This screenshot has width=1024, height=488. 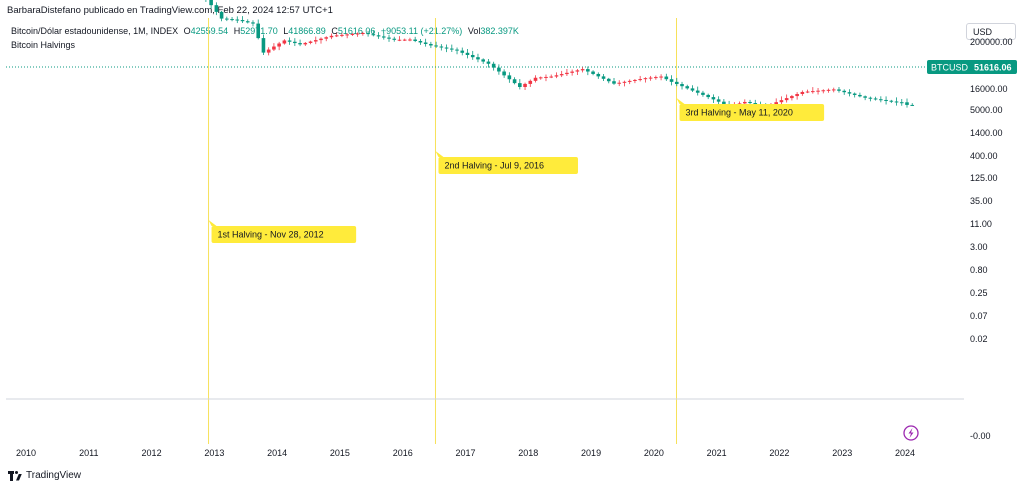 I want to click on x-tick-label: 2019, so click(x=591, y=453).